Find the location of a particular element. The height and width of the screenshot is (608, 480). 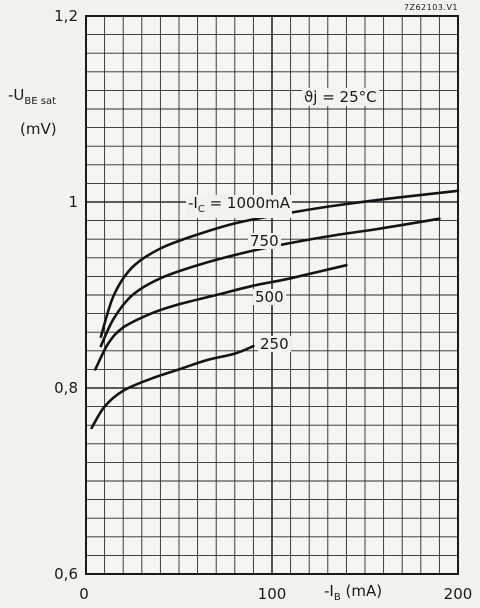

x-axis-subscript: B is located at coordinates (337, 597).